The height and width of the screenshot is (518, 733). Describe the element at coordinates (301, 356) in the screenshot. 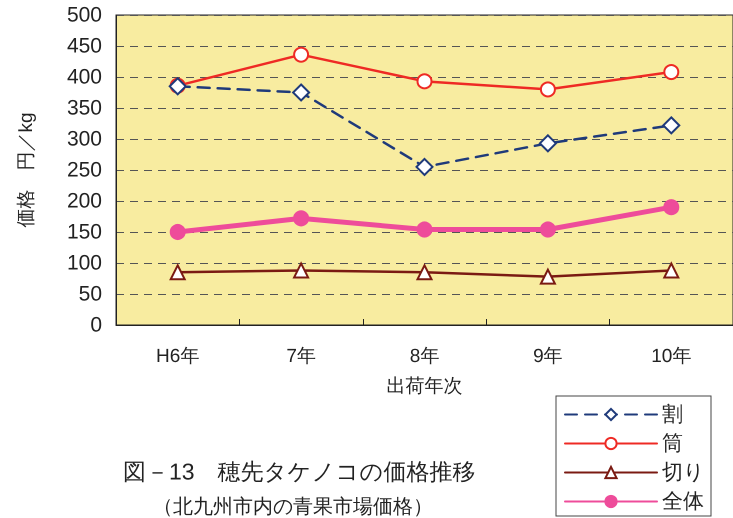

I see `x-tick-label: 7年` at that location.